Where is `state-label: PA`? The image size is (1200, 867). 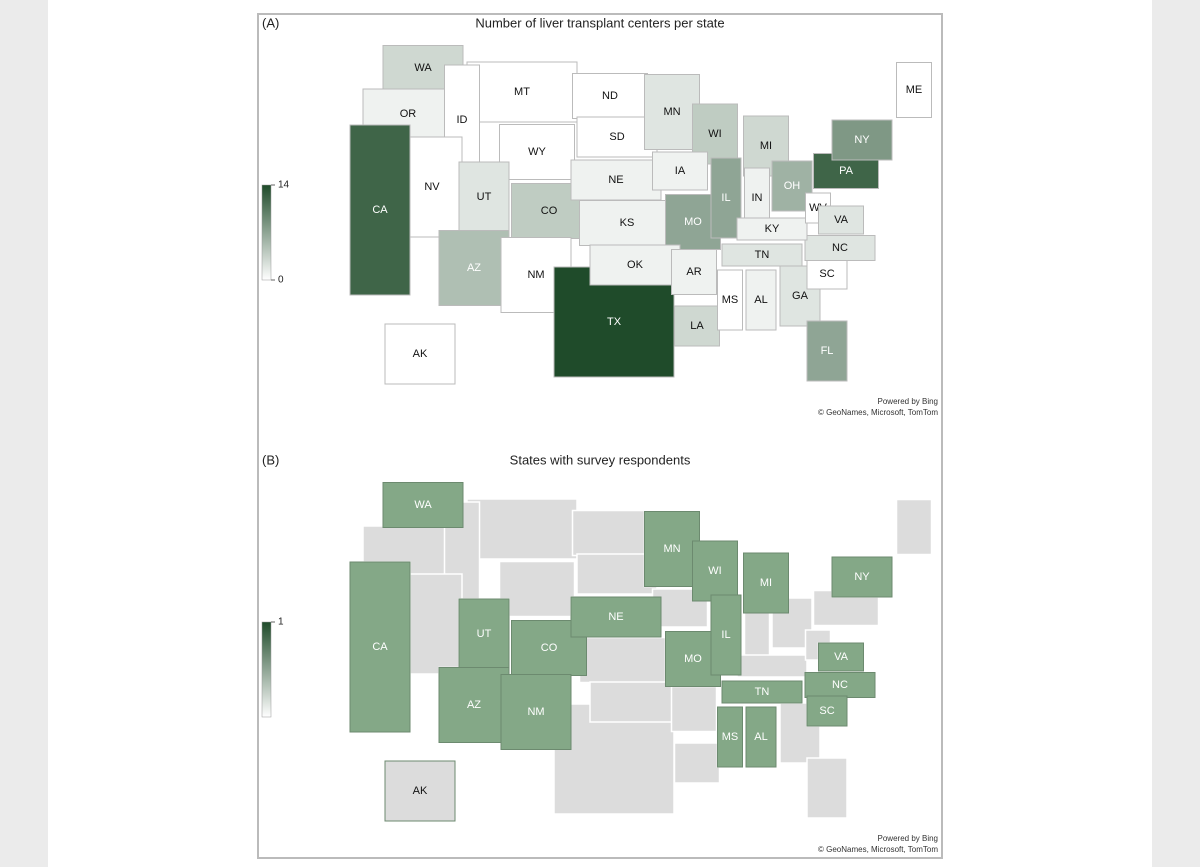 state-label: PA is located at coordinates (846, 171).